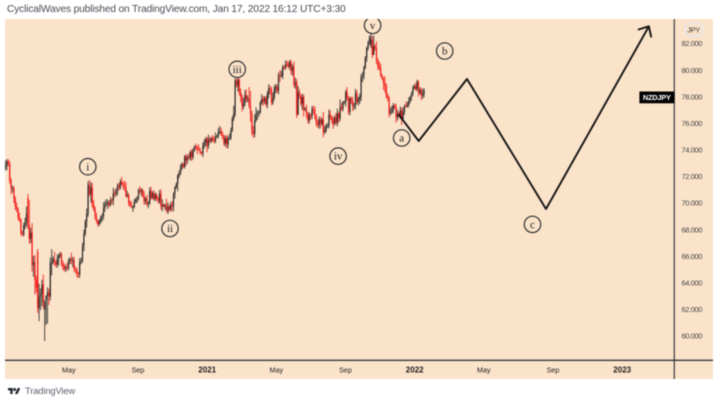 This screenshot has height=405, width=720. Describe the element at coordinates (170, 229) in the screenshot. I see `svg-text: ii` at that location.